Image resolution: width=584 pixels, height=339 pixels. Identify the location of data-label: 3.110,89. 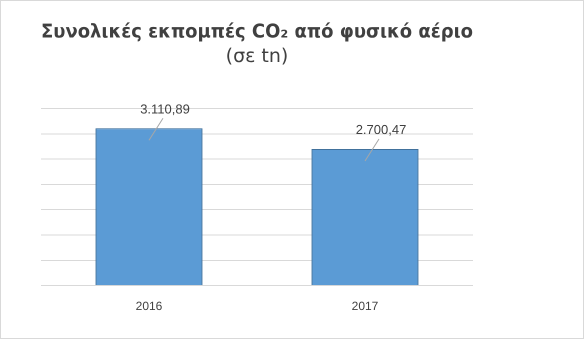
(165, 108).